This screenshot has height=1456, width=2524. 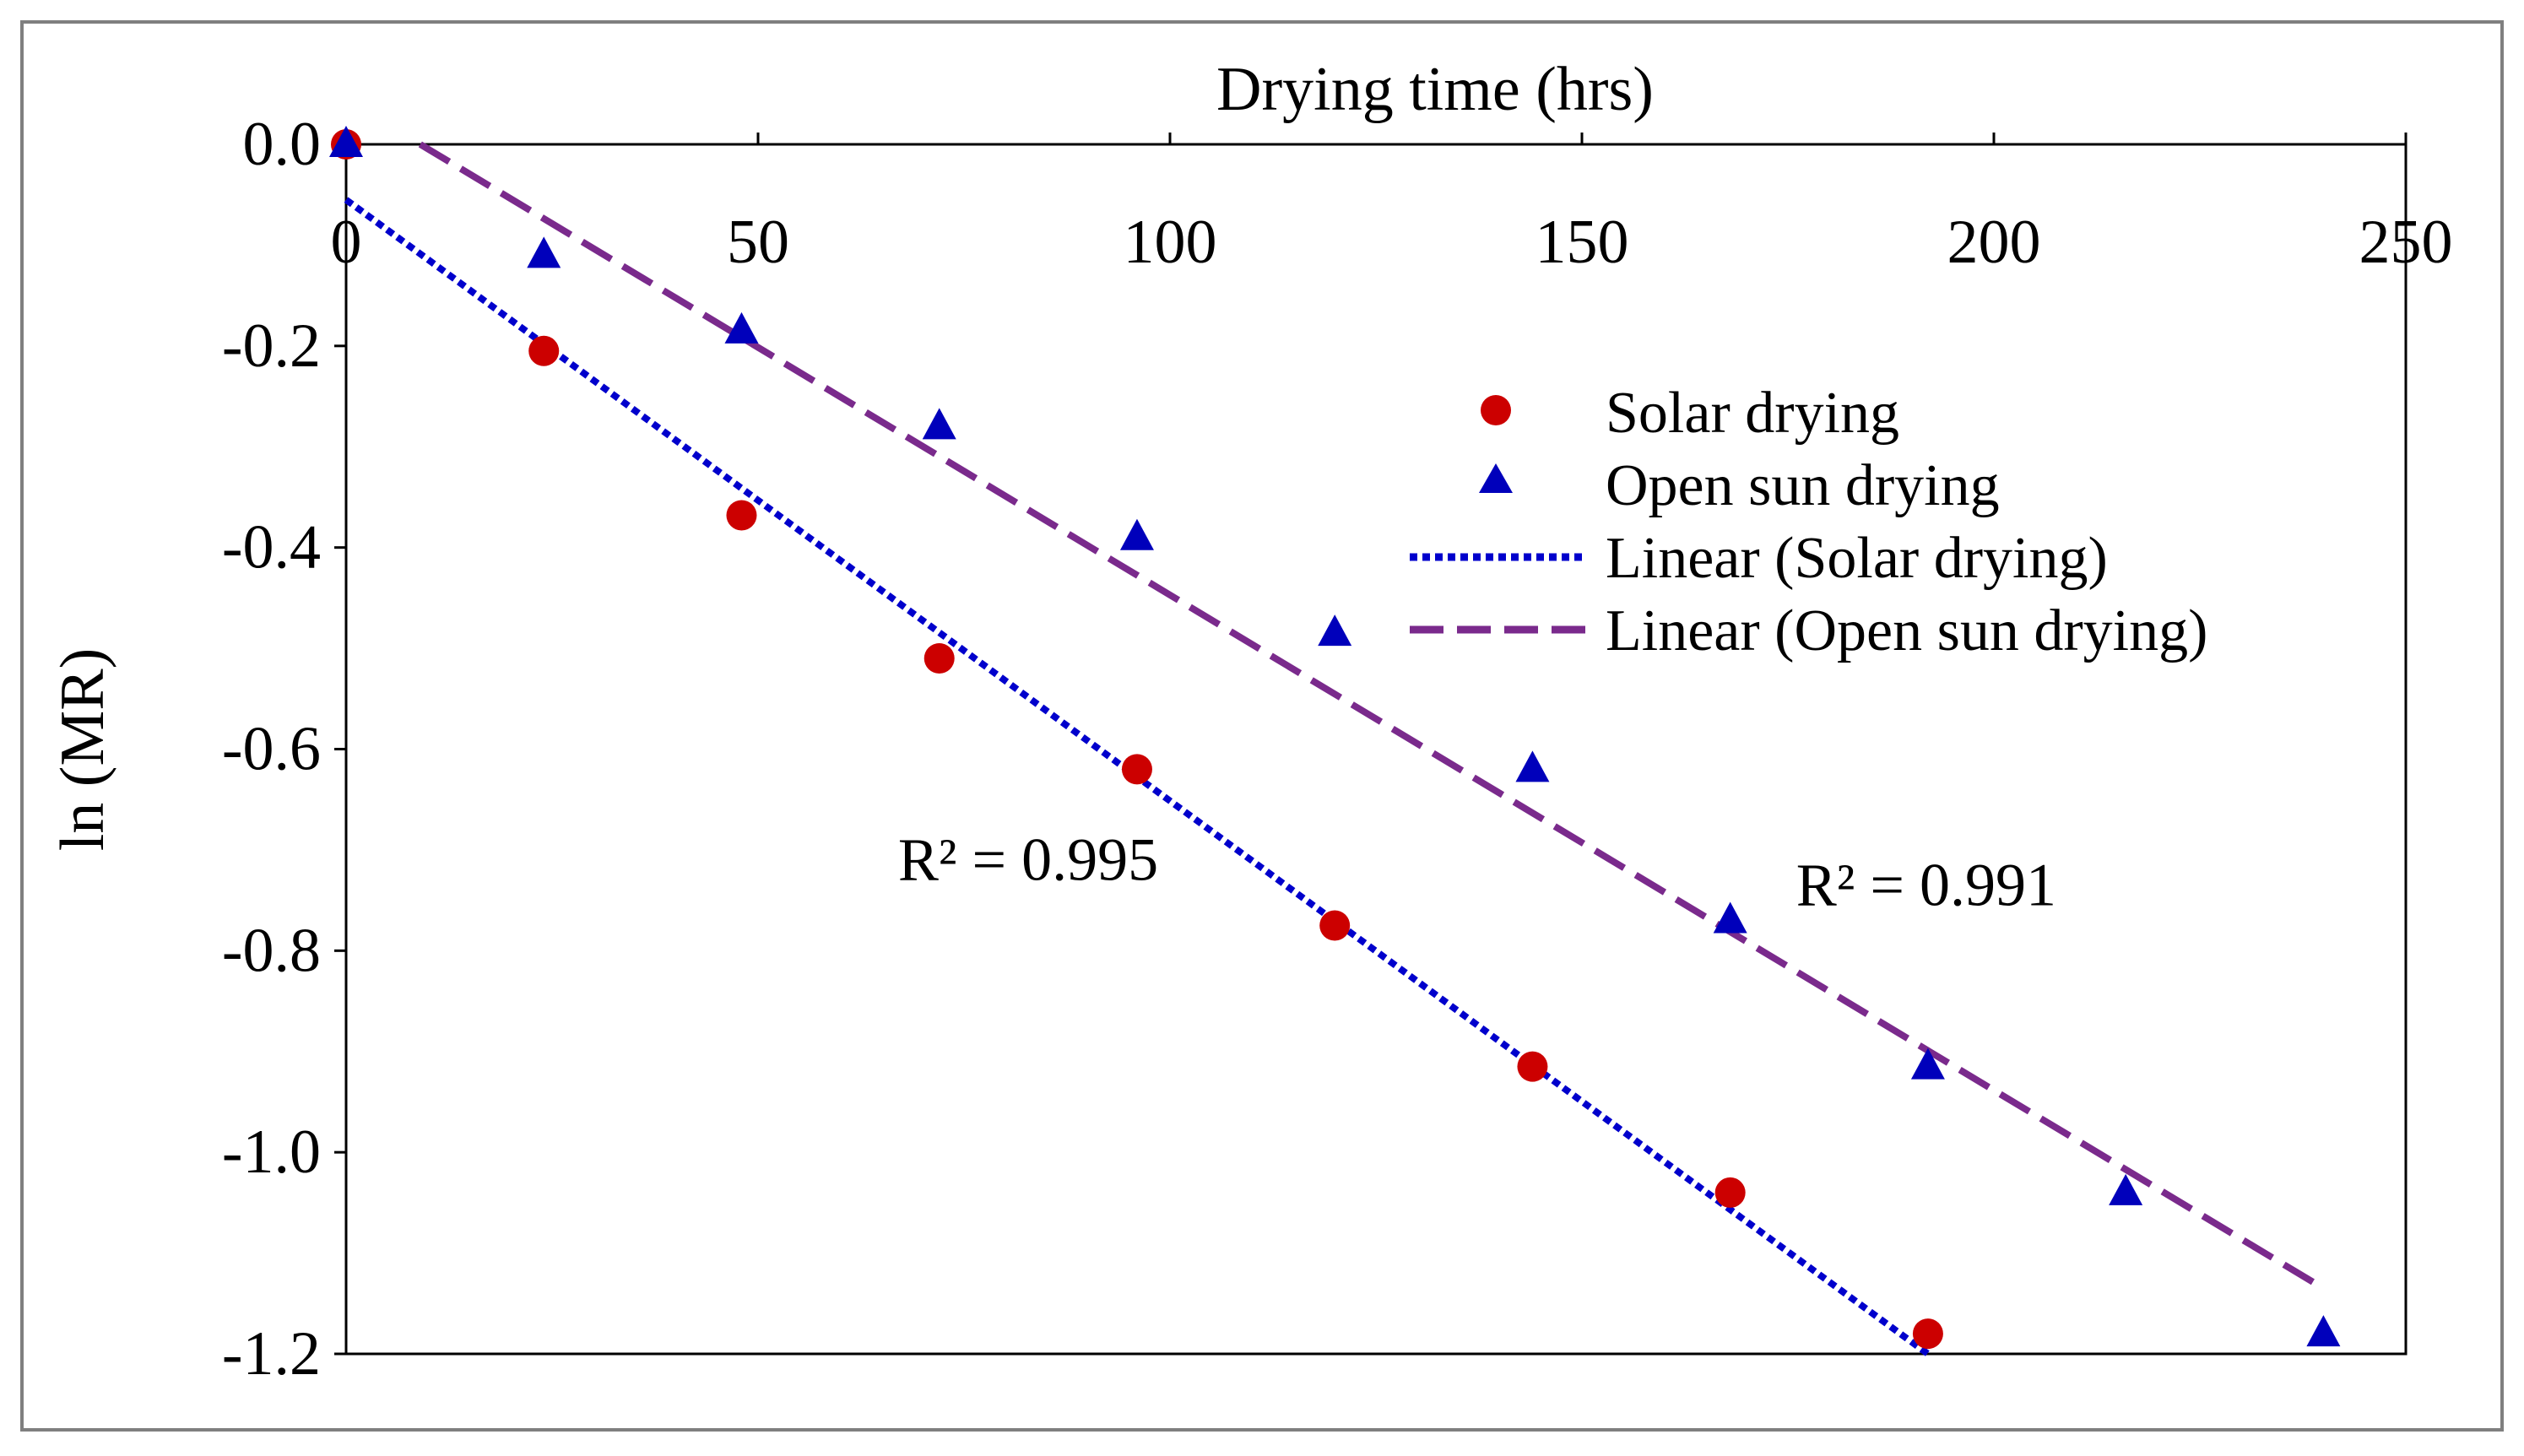 I want to click on y-tick-labels: 0.0 -0.2 -0.4 -0.6 -0.8 -1.0 -1.2, so click(x=271, y=749).